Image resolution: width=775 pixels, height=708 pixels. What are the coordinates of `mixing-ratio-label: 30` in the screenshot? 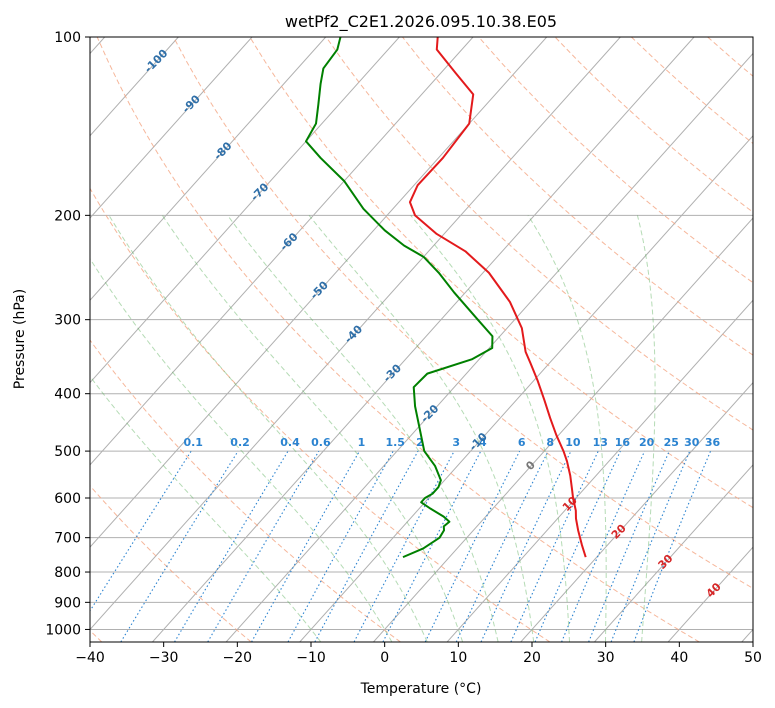 It's located at (692, 442).